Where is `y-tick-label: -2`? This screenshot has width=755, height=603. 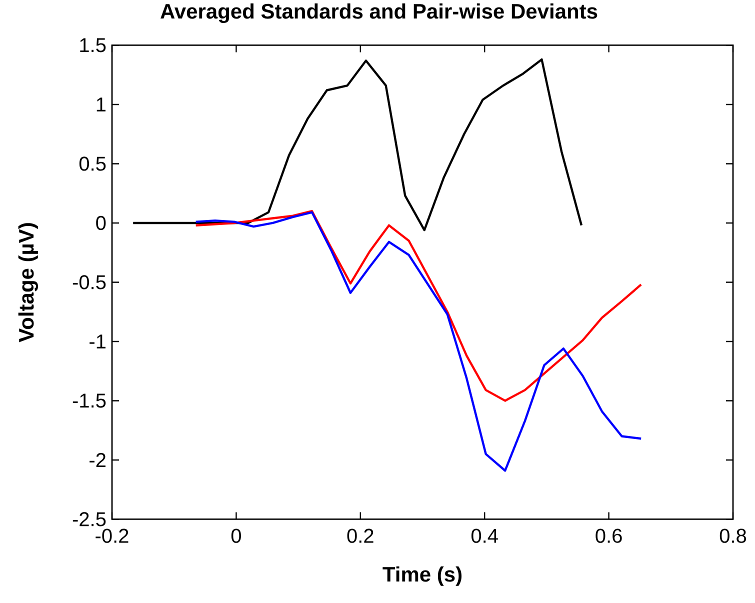
y-tick-label: -2 is located at coordinates (98, 459).